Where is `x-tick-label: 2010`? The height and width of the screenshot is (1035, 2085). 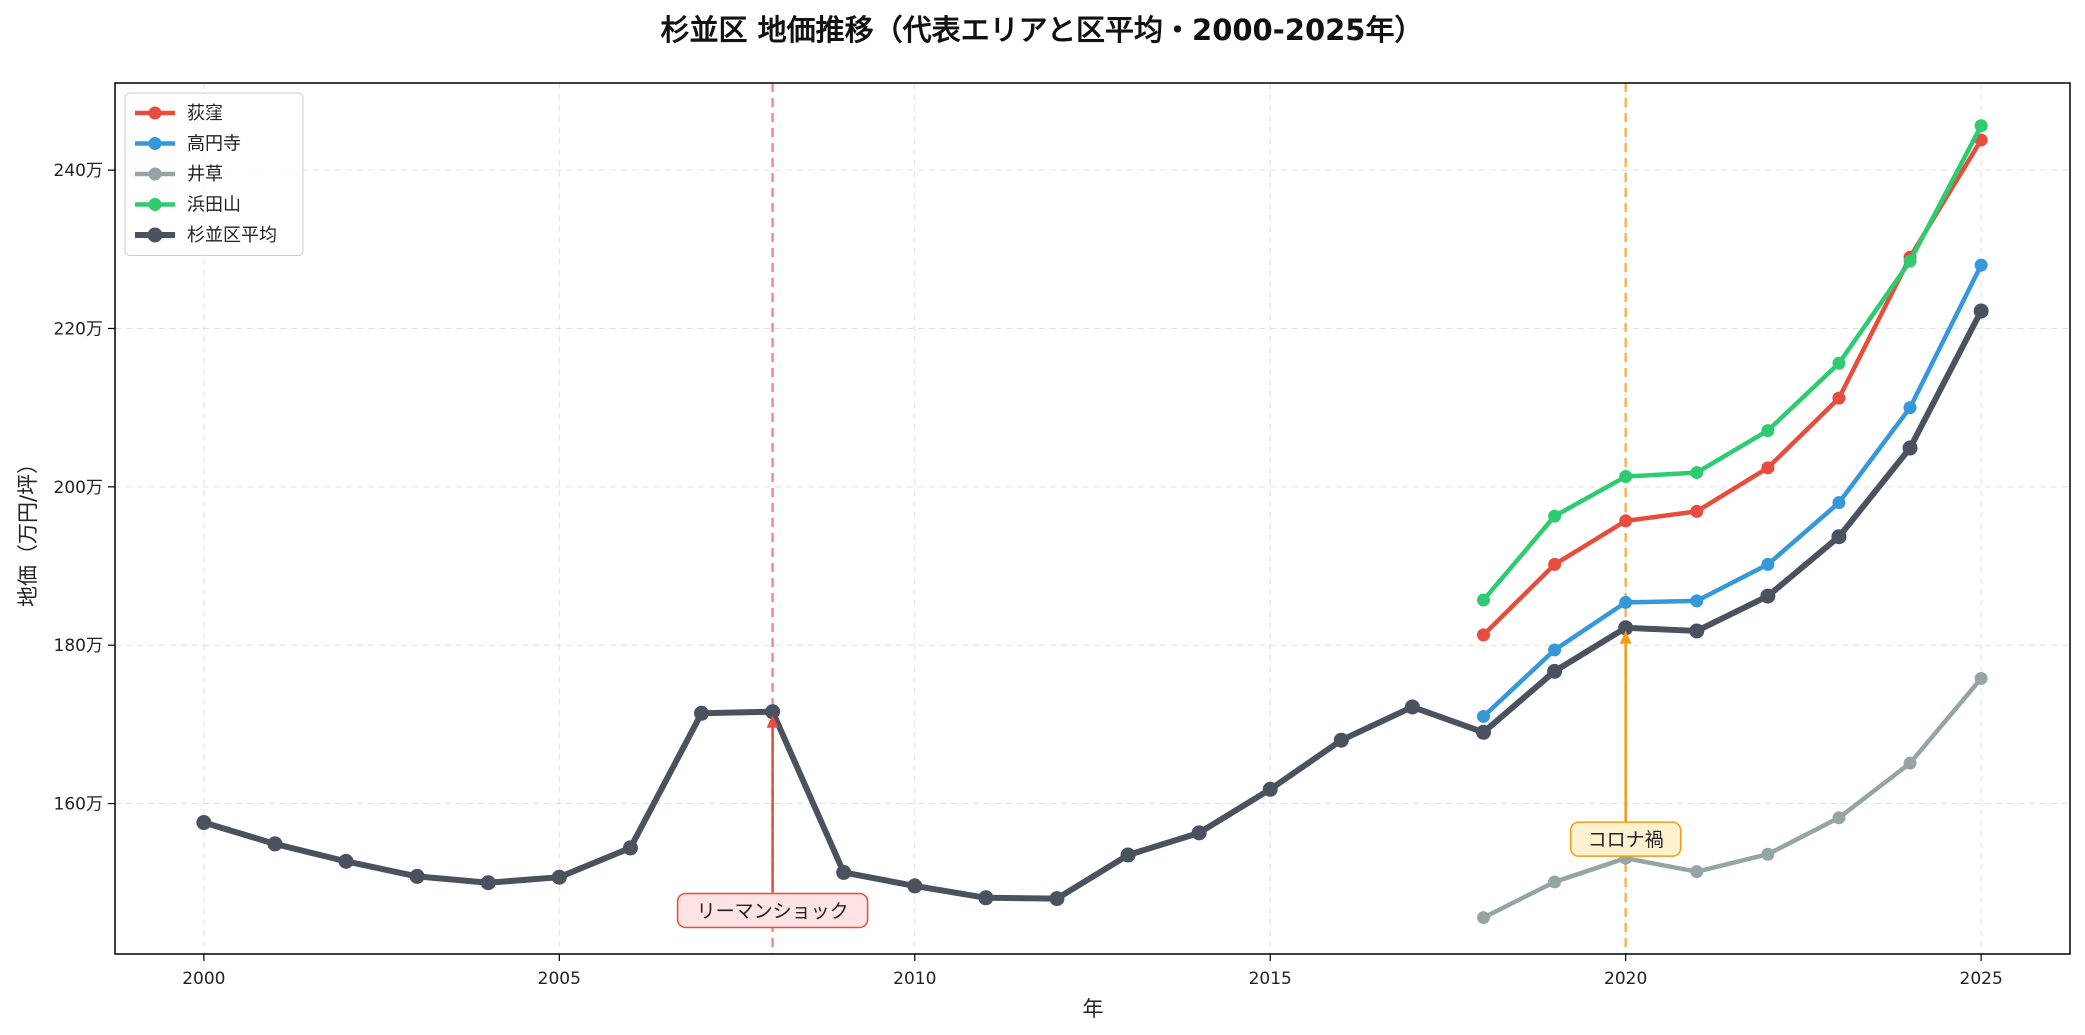
x-tick-label: 2010 is located at coordinates (914, 979).